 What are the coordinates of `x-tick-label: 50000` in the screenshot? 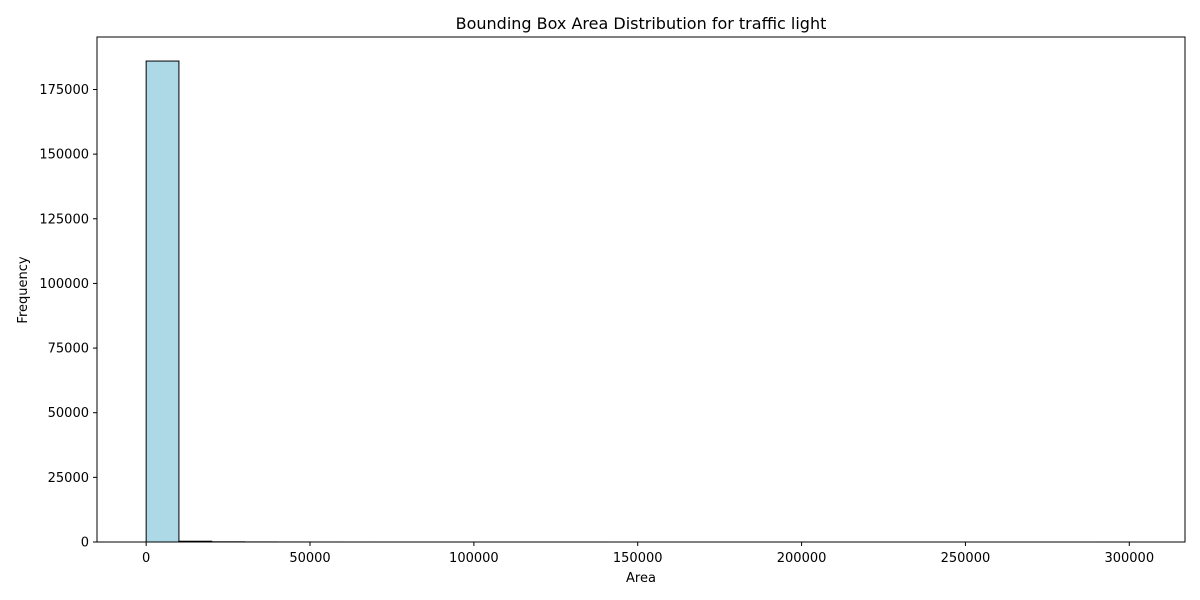 It's located at (309, 558).